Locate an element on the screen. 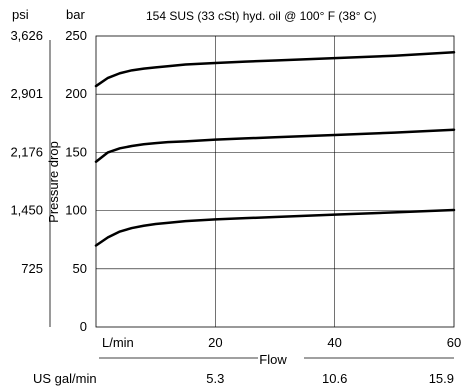 The height and width of the screenshot is (391, 463). x-label-flow: Flow is located at coordinates (273, 359).